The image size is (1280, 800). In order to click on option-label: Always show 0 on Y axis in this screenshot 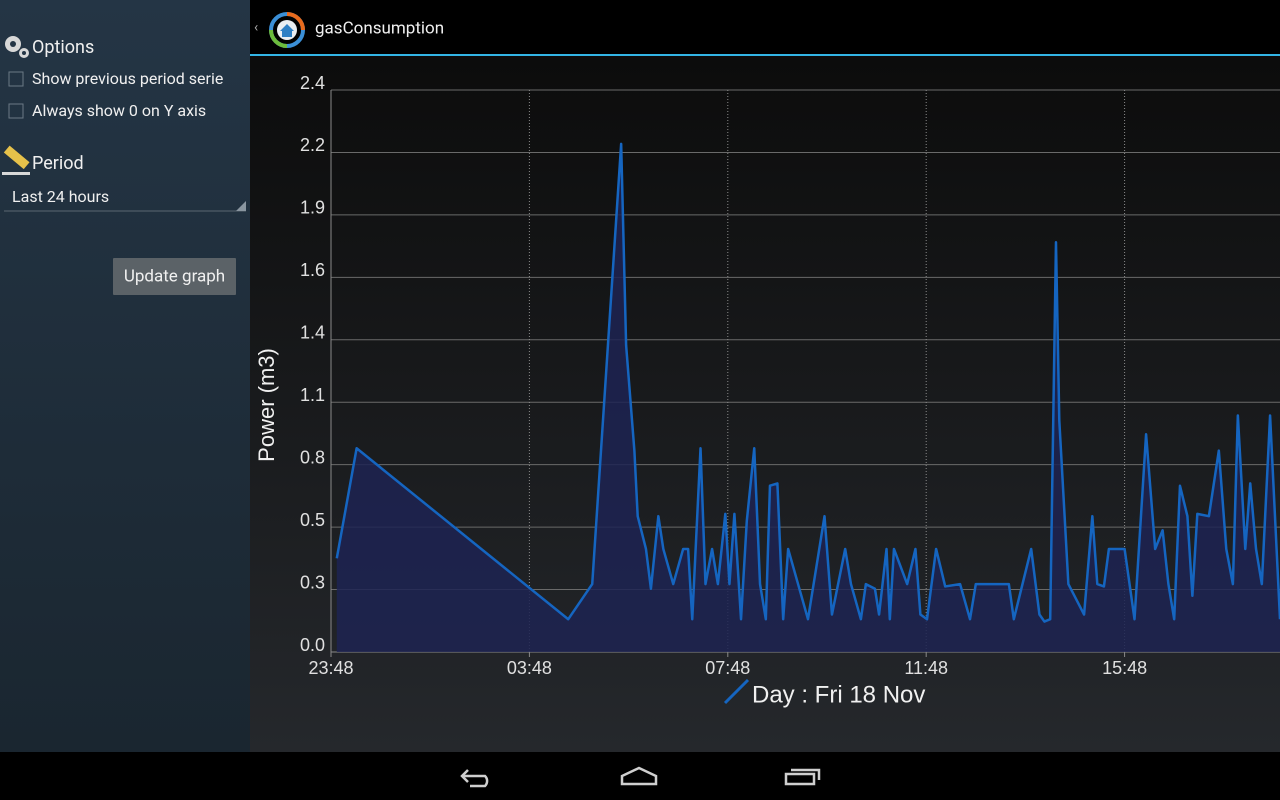, I will do `click(119, 110)`.